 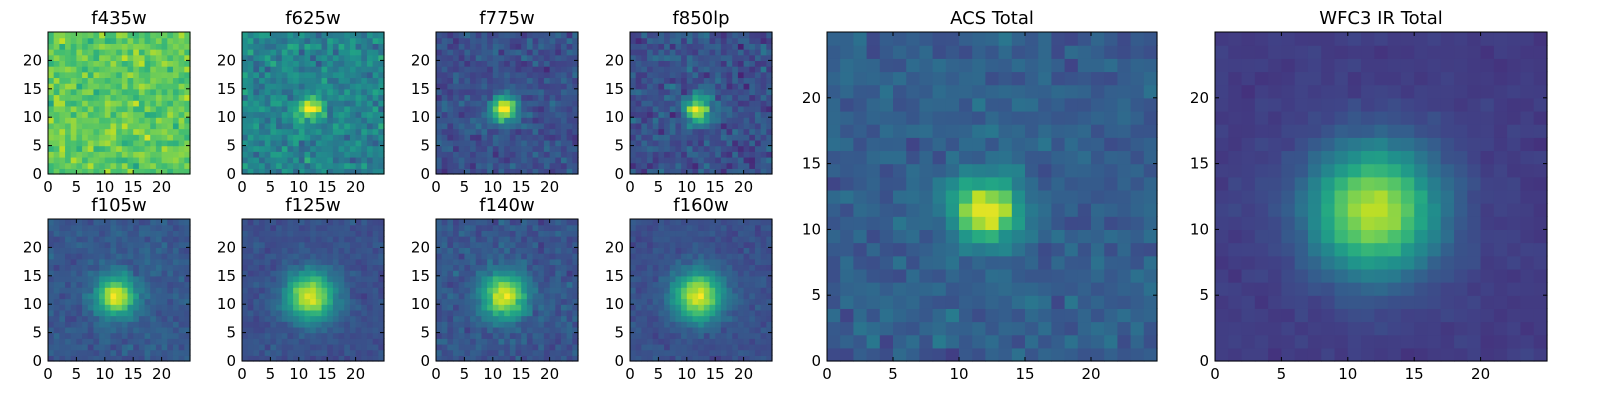 What do you see at coordinates (614, 89) in the screenshot?
I see `y-tick-label: 15` at bounding box center [614, 89].